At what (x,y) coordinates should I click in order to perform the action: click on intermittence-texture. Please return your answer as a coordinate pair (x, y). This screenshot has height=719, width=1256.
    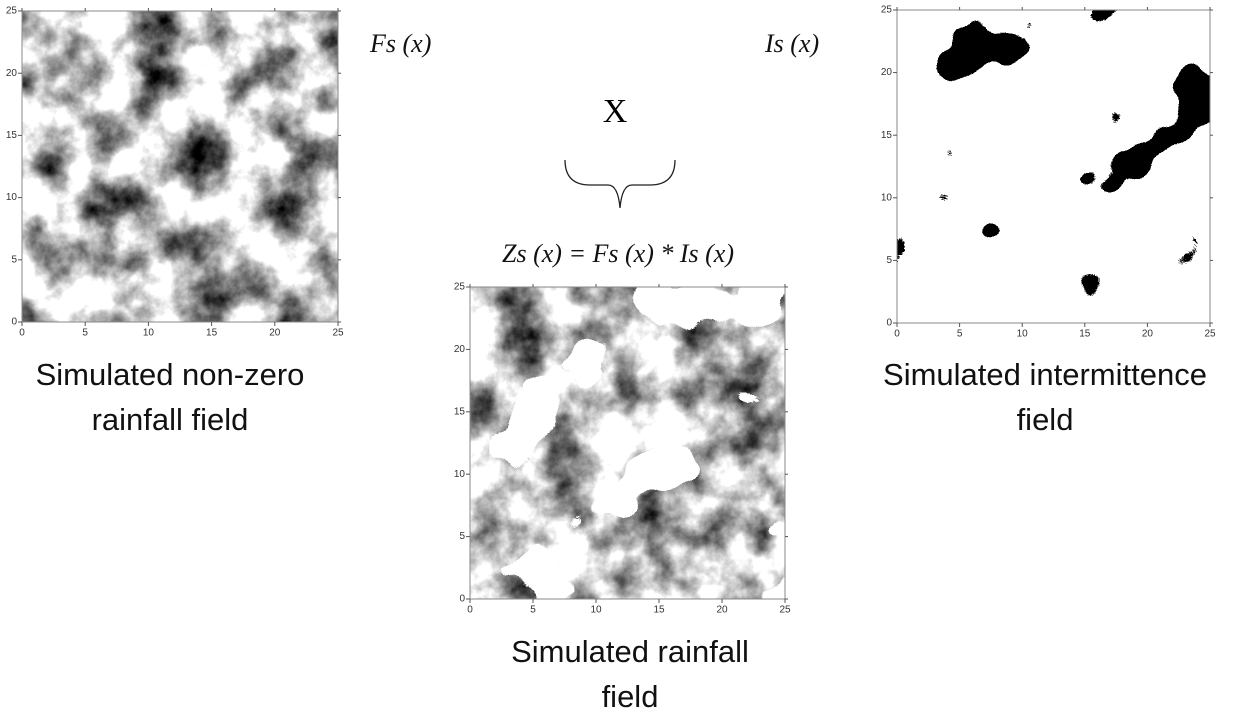
    Looking at the image, I should click on (1053, 166).